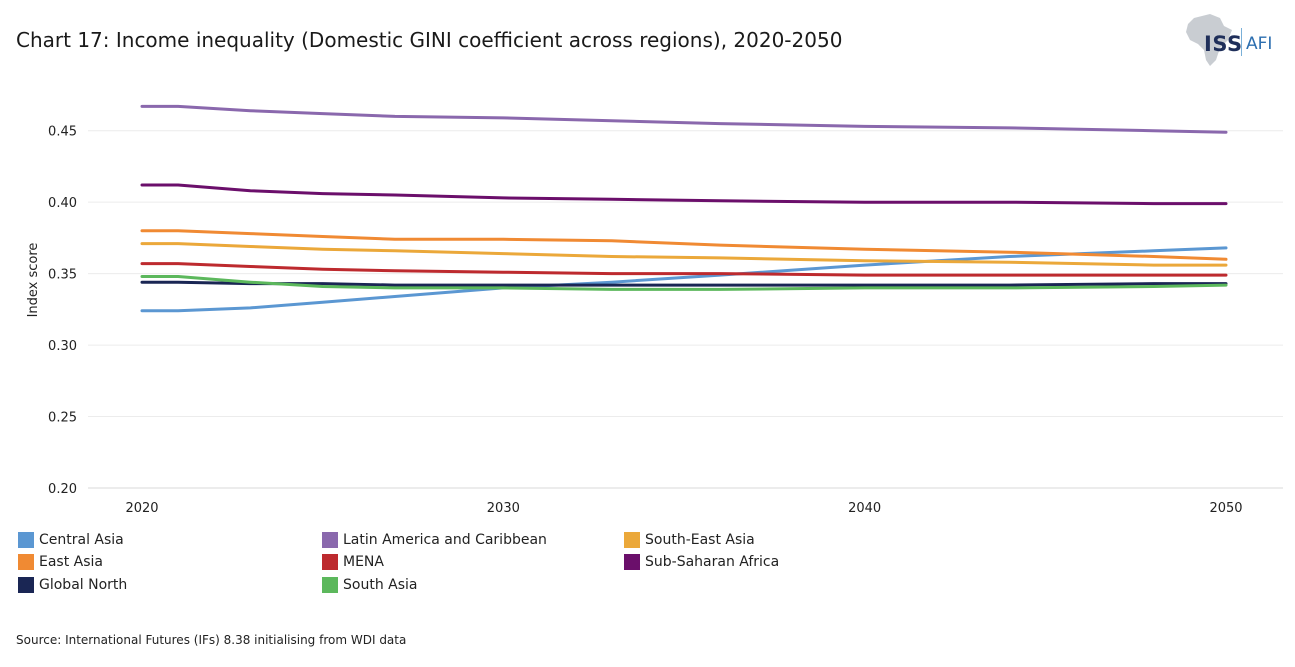  Describe the element at coordinates (445, 540) in the screenshot. I see `legend-label: Latin America and Caribbean` at that location.